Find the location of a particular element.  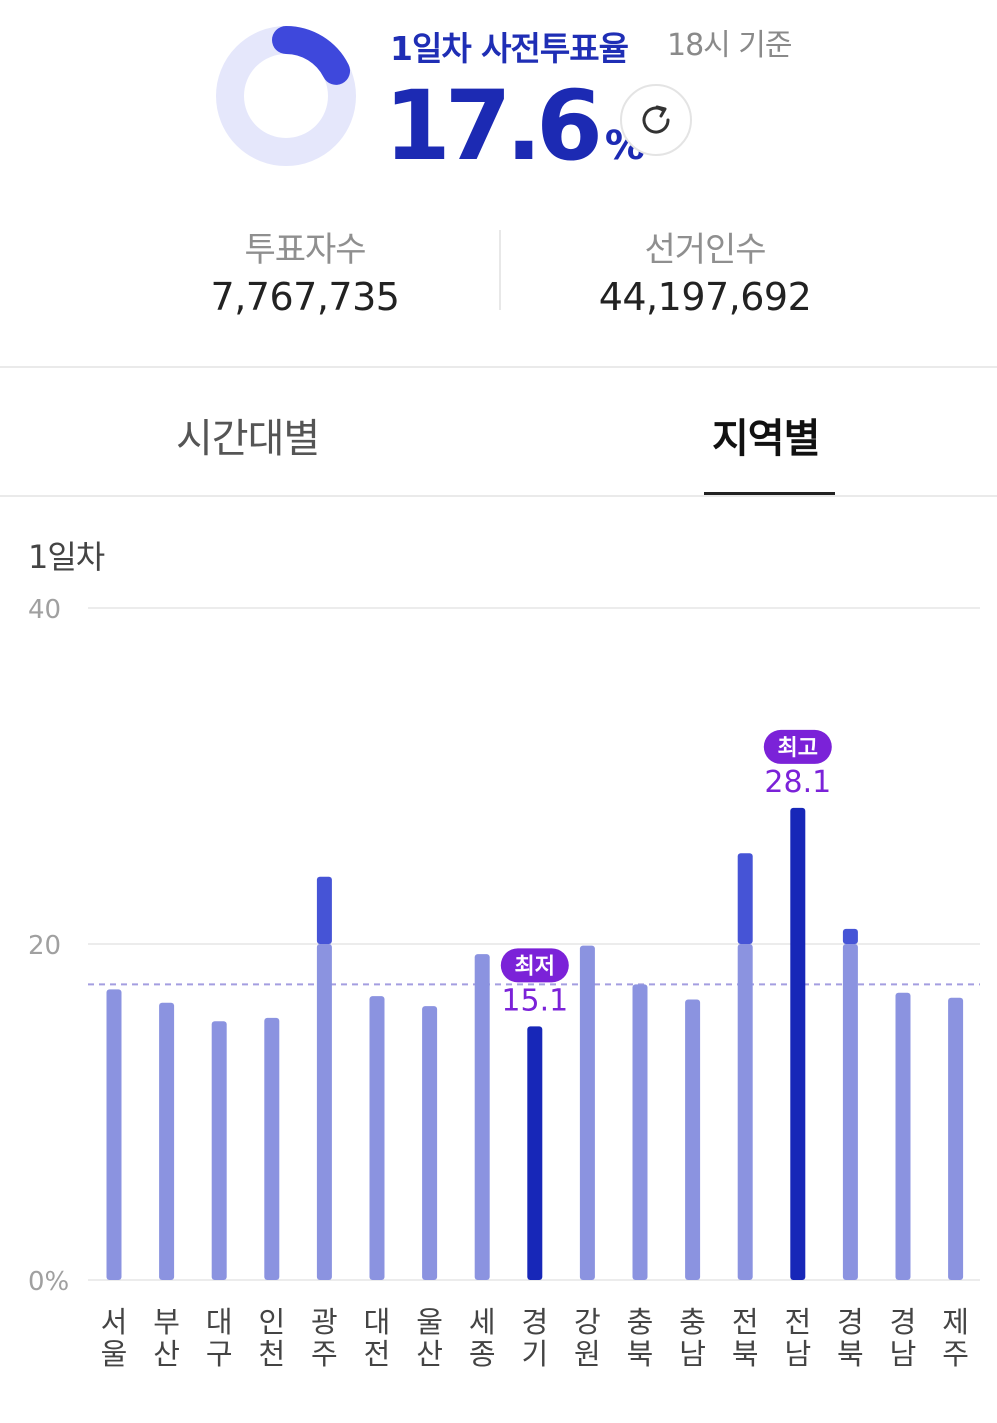

voters-value: 7,767,735 is located at coordinates (305, 297).